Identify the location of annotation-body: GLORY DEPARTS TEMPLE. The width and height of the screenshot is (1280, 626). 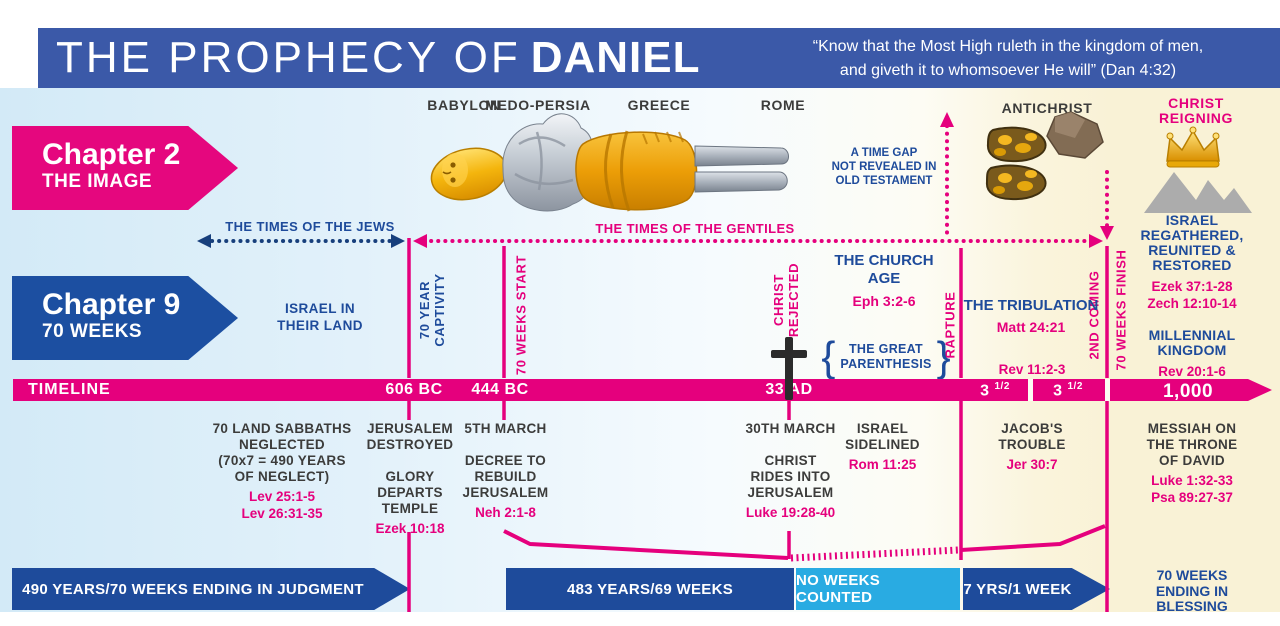
(410, 492).